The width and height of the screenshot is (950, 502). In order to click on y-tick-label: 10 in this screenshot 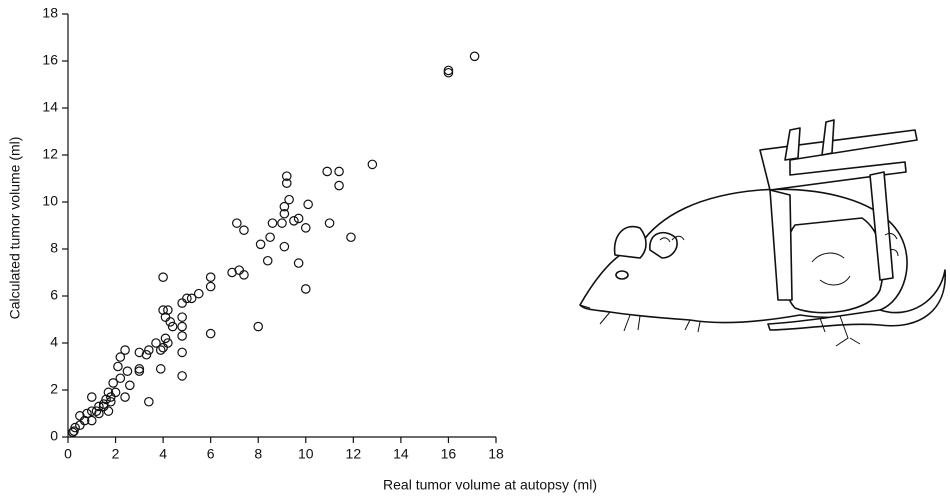, I will do `click(50, 201)`.